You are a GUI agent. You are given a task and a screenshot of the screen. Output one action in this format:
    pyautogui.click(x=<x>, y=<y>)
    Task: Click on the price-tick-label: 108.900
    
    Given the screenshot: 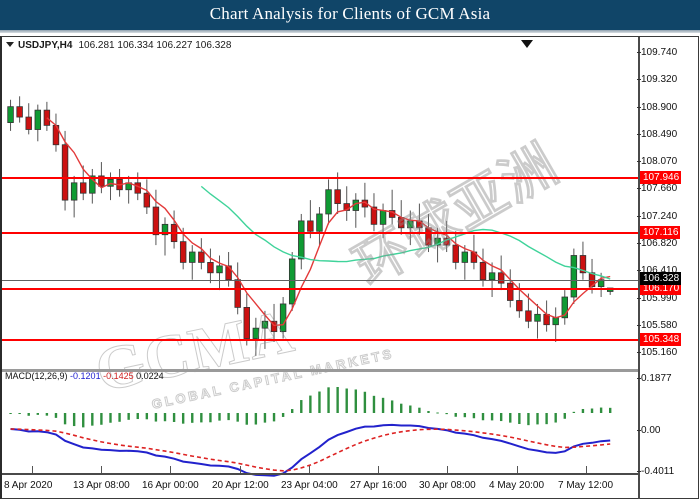 What is the action you would take?
    pyautogui.click(x=659, y=107)
    